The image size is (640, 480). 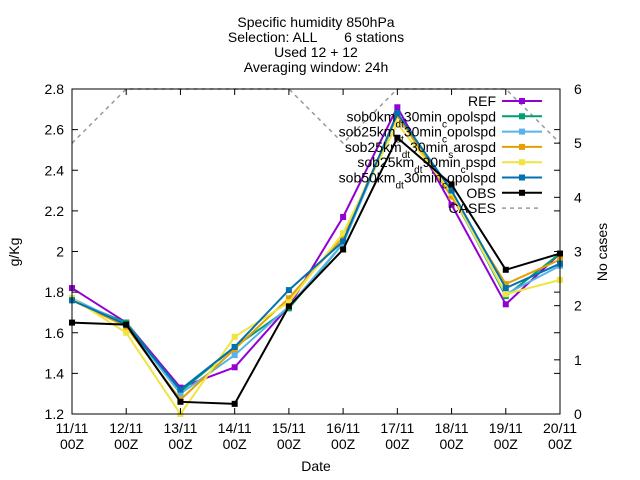 I want to click on y-tick-label: 2, so click(x=60, y=252).